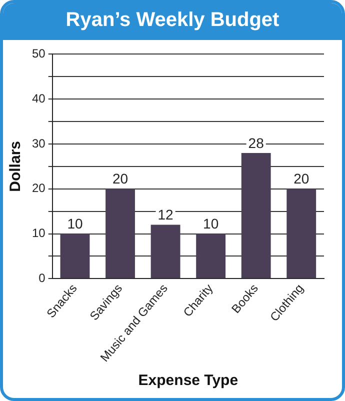 The height and width of the screenshot is (401, 345). I want to click on data-label: 12, so click(166, 214).